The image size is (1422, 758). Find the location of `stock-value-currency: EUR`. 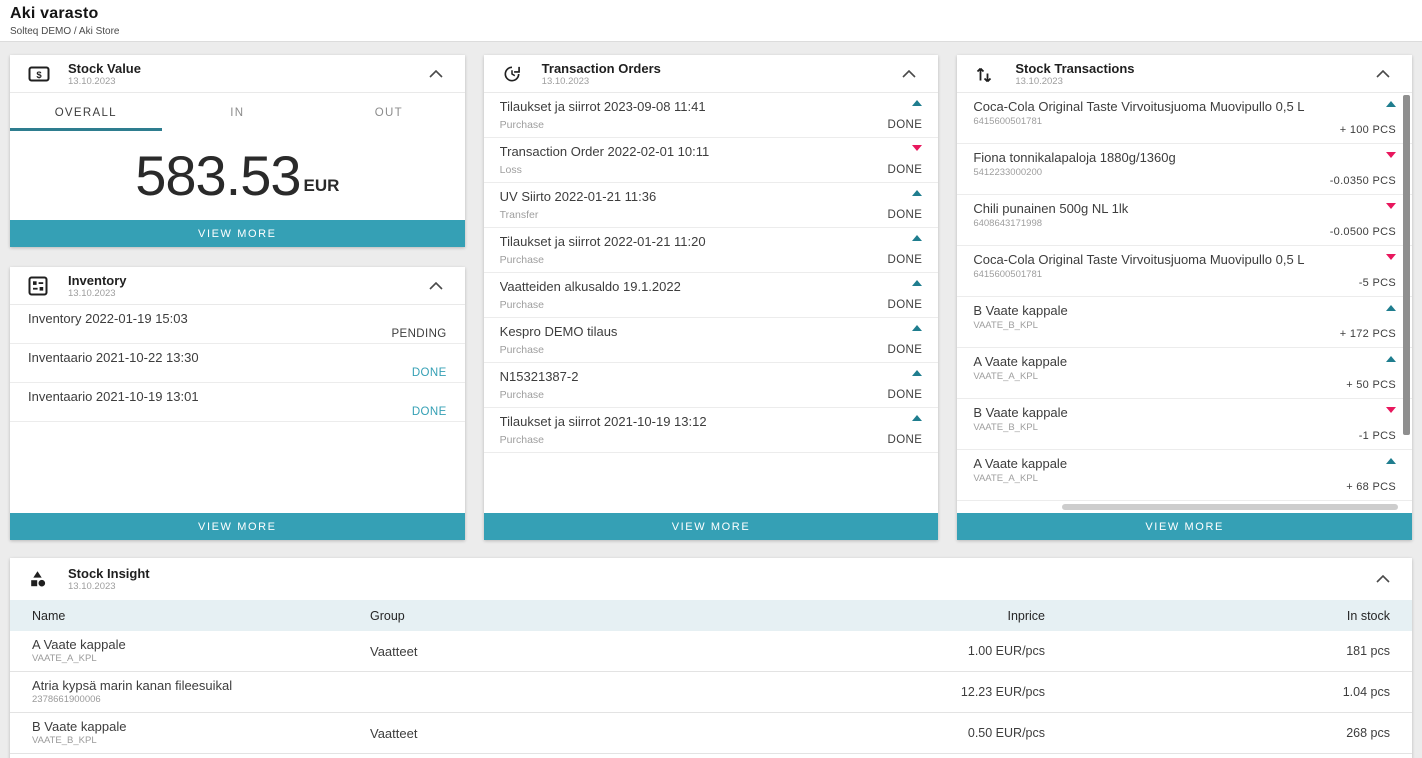

stock-value-currency: EUR is located at coordinates (321, 185).